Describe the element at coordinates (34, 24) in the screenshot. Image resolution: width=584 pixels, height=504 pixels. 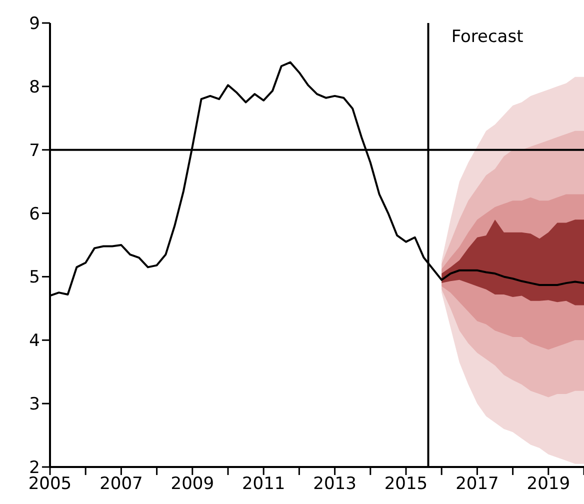
I see `y-tick-label: 9` at that location.